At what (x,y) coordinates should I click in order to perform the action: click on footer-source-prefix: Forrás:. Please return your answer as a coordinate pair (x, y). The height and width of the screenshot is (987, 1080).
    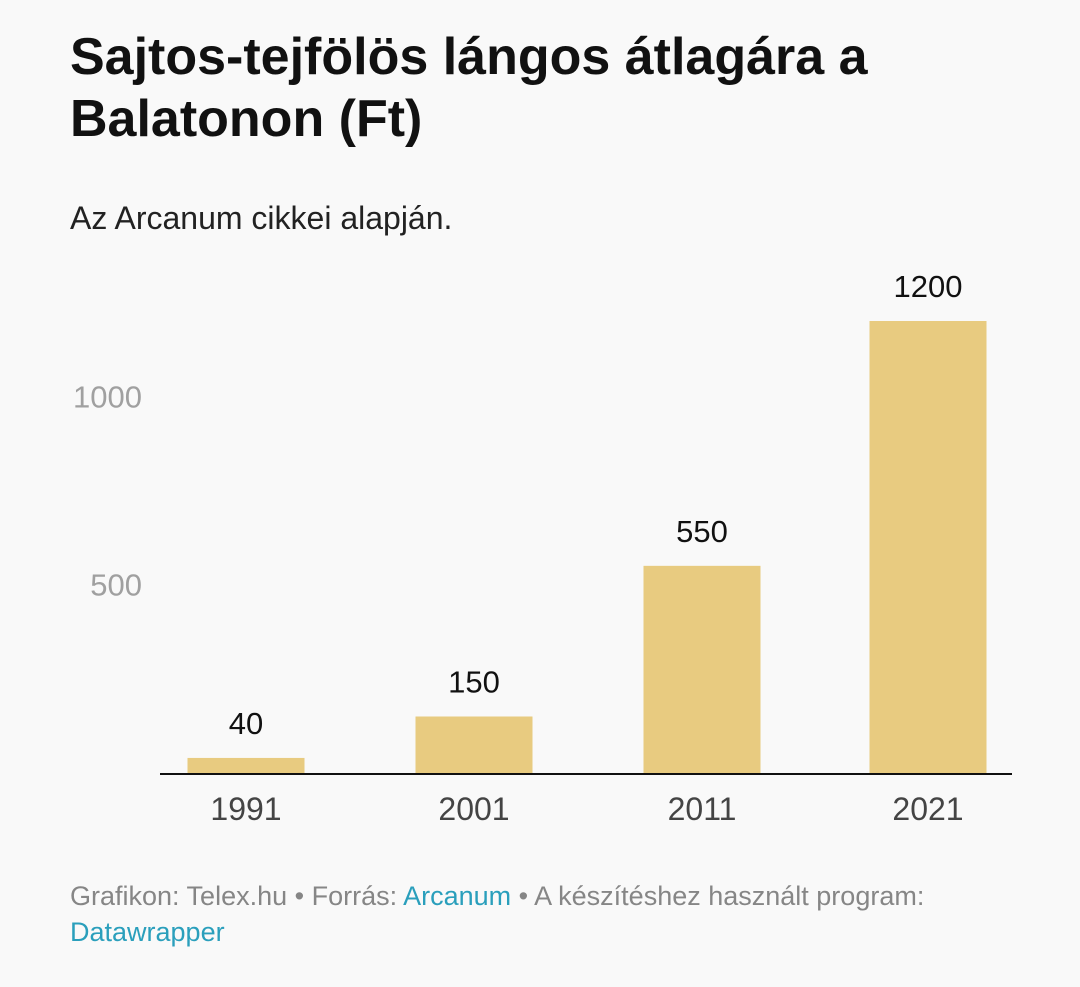
    Looking at the image, I should click on (357, 896).